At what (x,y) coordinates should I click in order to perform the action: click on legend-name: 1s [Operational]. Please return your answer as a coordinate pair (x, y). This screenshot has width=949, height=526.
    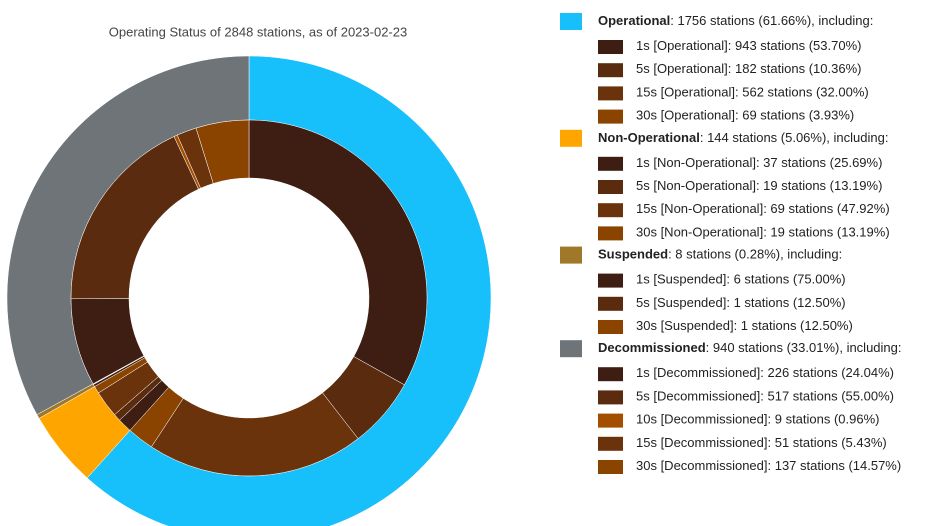
    Looking at the image, I should click on (682, 45).